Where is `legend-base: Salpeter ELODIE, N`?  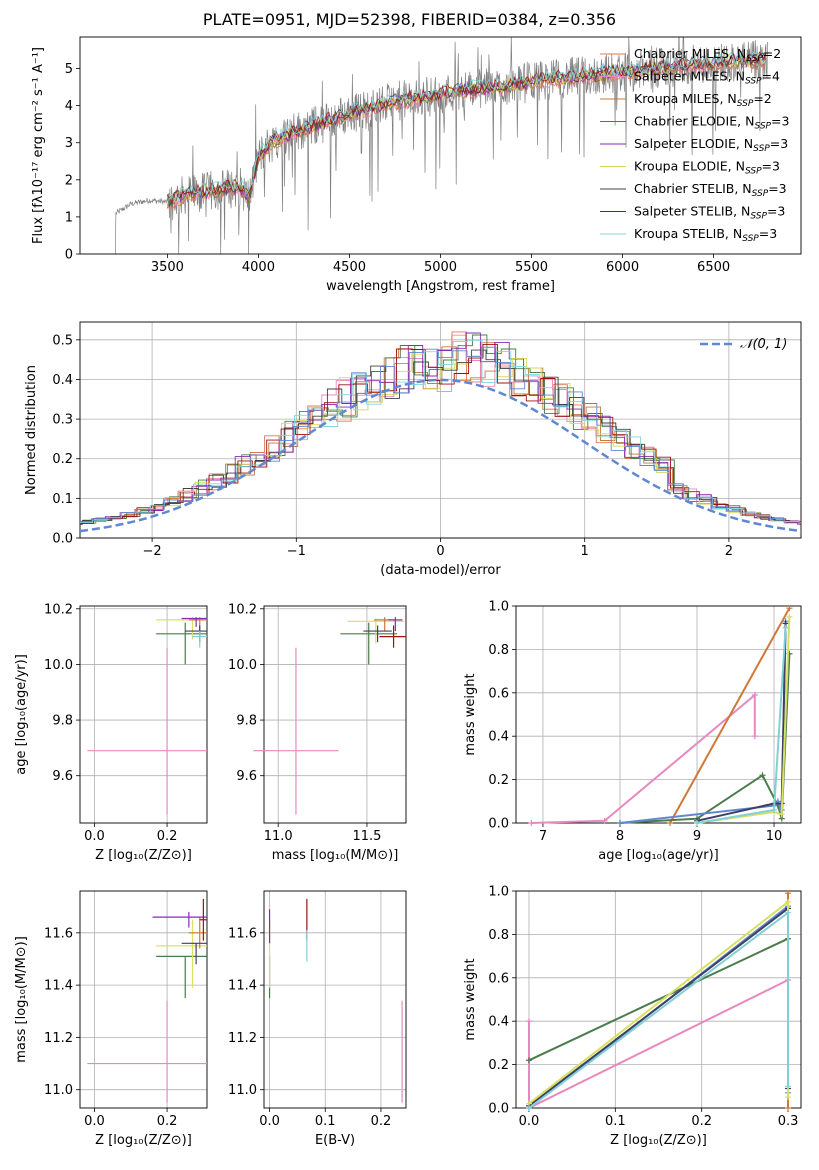 legend-base: Salpeter ELODIE, N is located at coordinates (693, 143).